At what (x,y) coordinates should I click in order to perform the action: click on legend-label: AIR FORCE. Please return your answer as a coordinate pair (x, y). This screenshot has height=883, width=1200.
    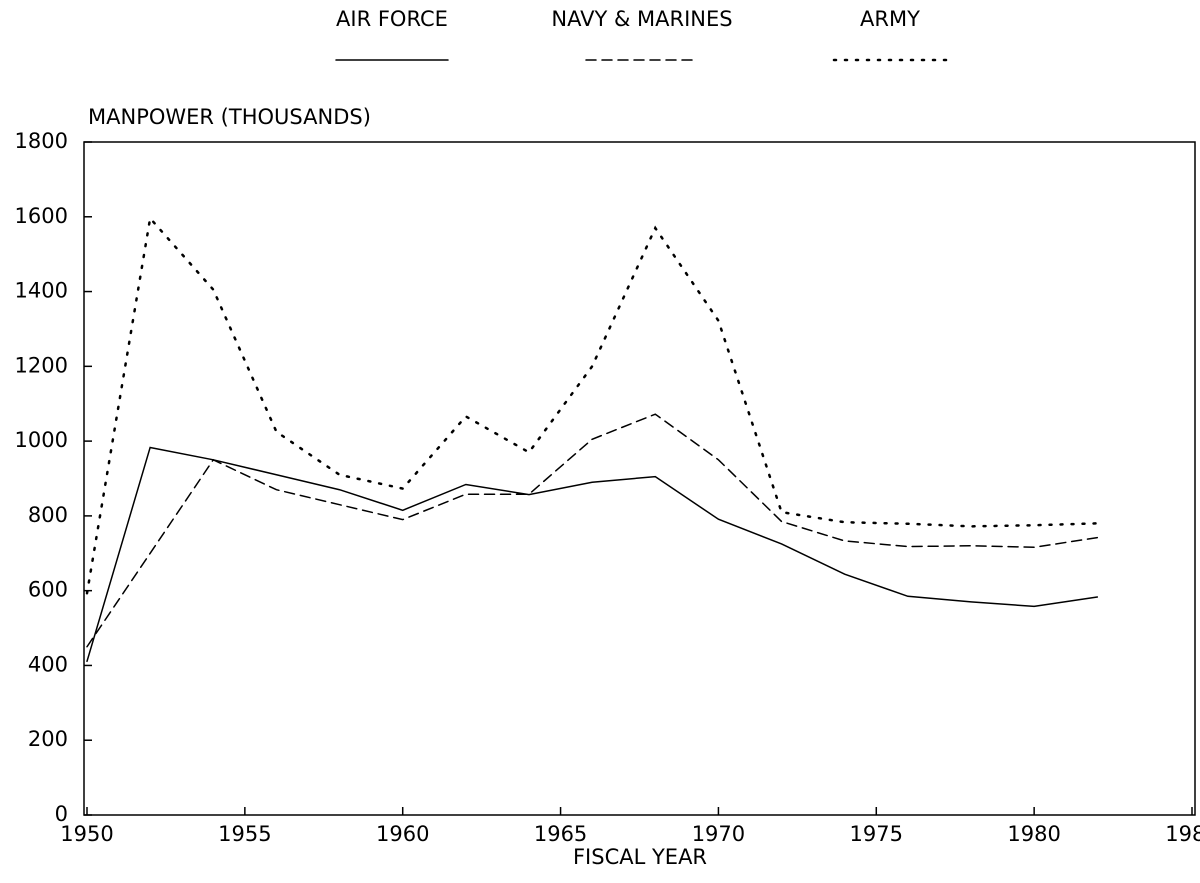
    Looking at the image, I should click on (392, 19).